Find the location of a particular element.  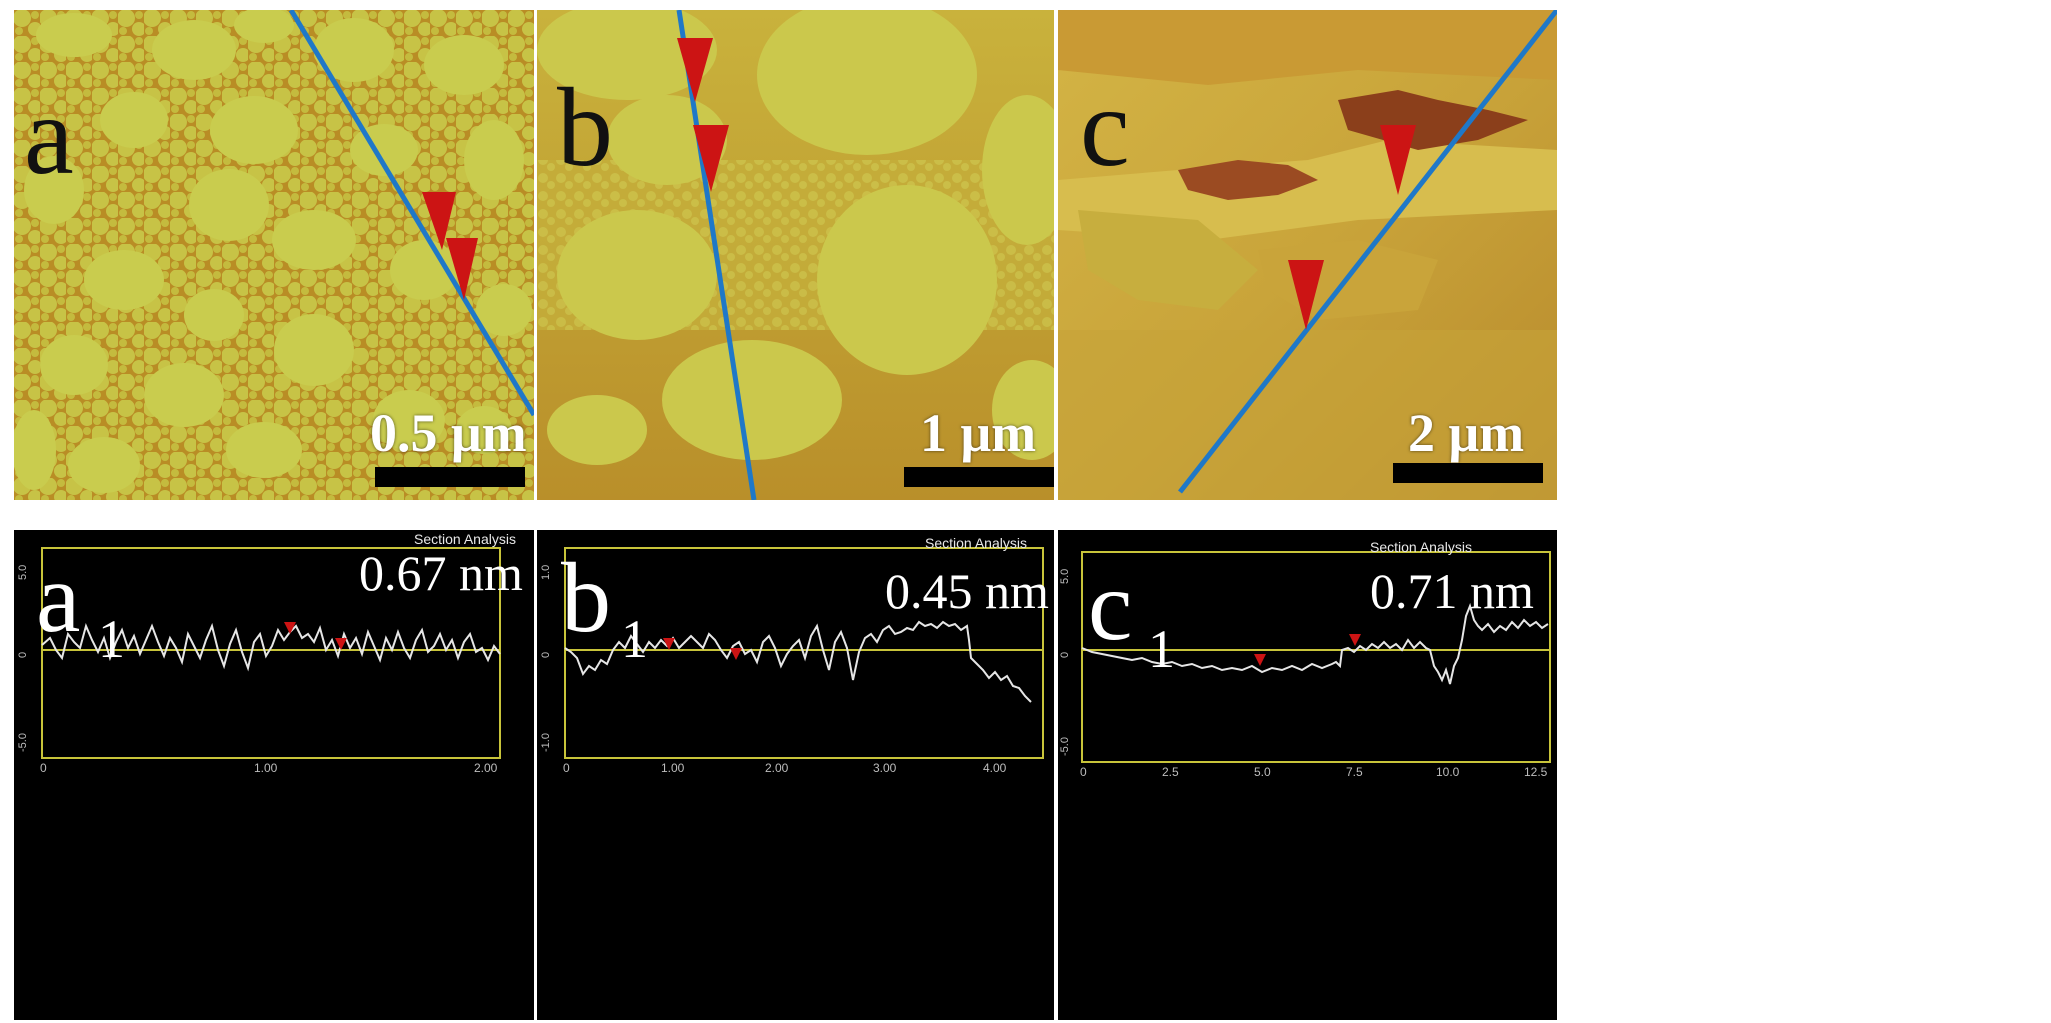

panel-label-c: c is located at coordinates (1105, 128).